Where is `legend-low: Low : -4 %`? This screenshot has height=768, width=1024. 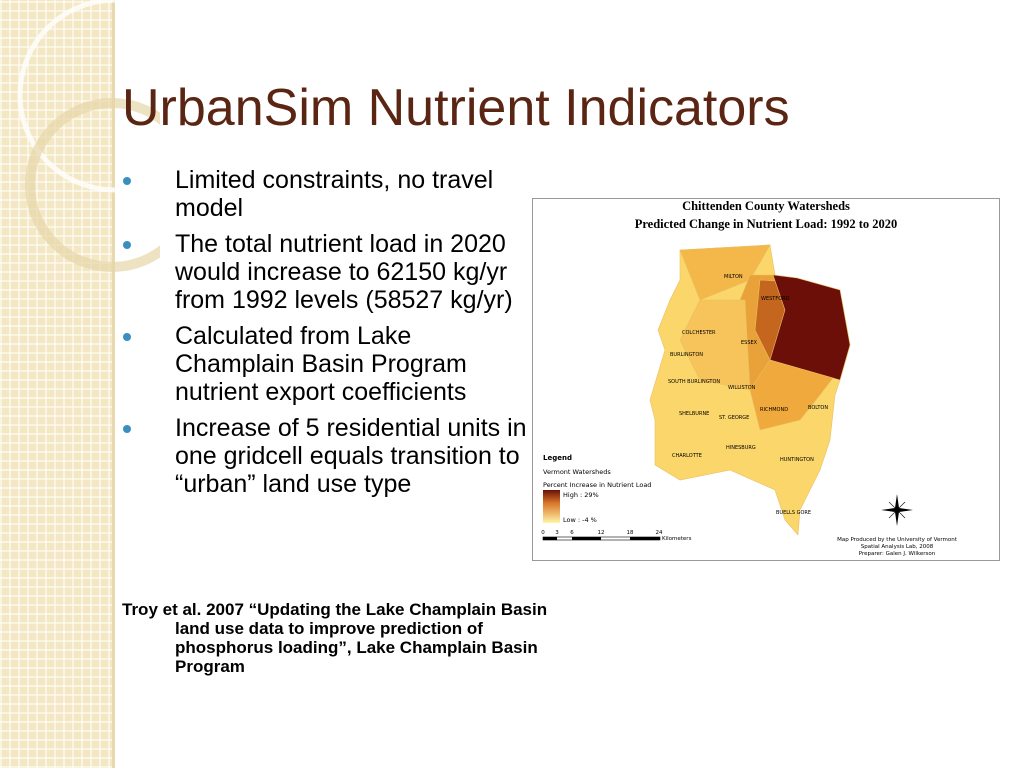
legend-low: Low : -4 % is located at coordinates (580, 520).